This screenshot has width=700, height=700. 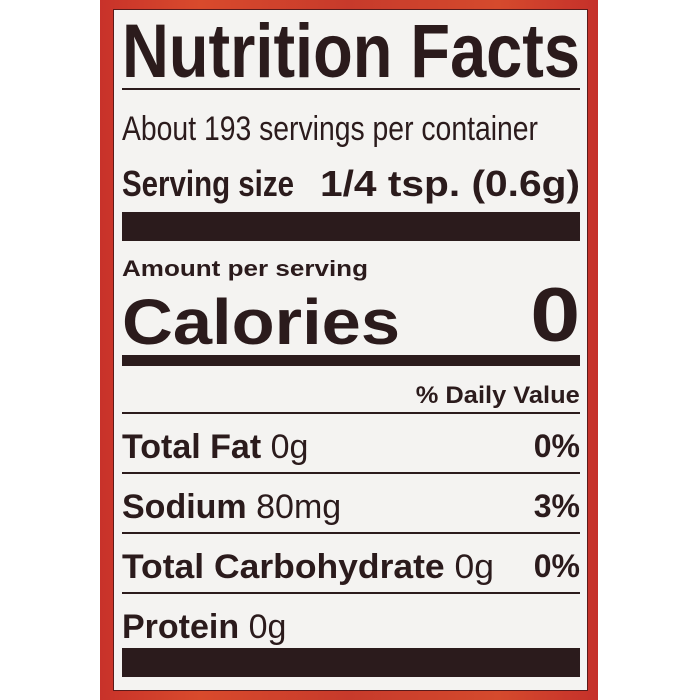 What do you see at coordinates (555, 315) in the screenshot?
I see `calories-value: 0` at bounding box center [555, 315].